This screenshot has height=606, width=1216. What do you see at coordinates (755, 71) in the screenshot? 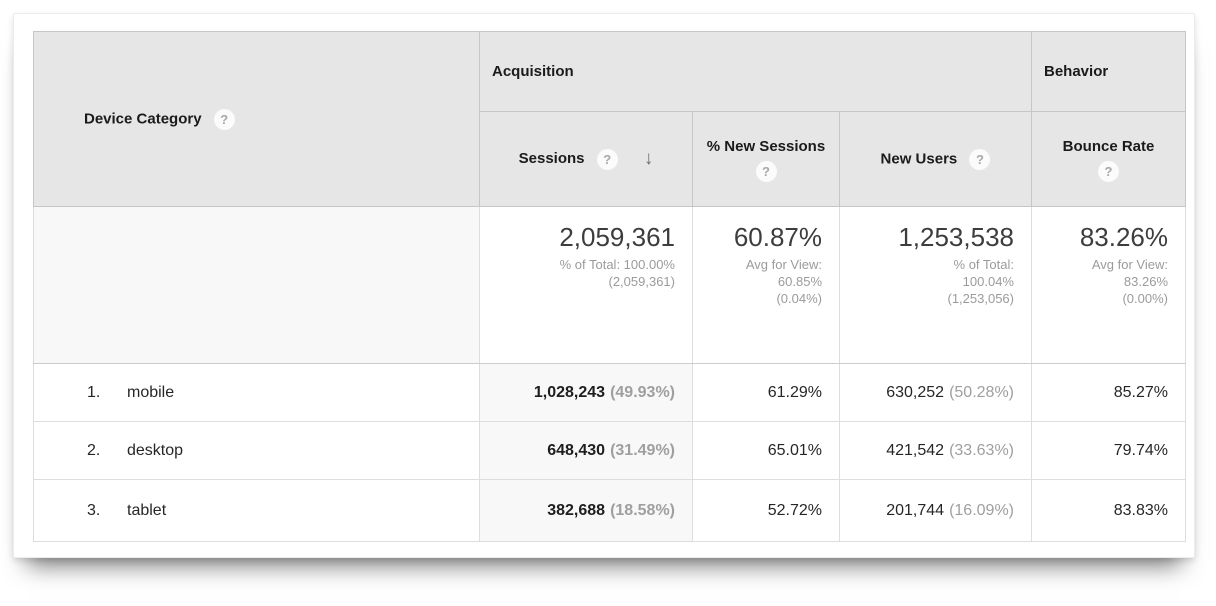
I see `group-header-acquisition: Acquisition` at bounding box center [755, 71].